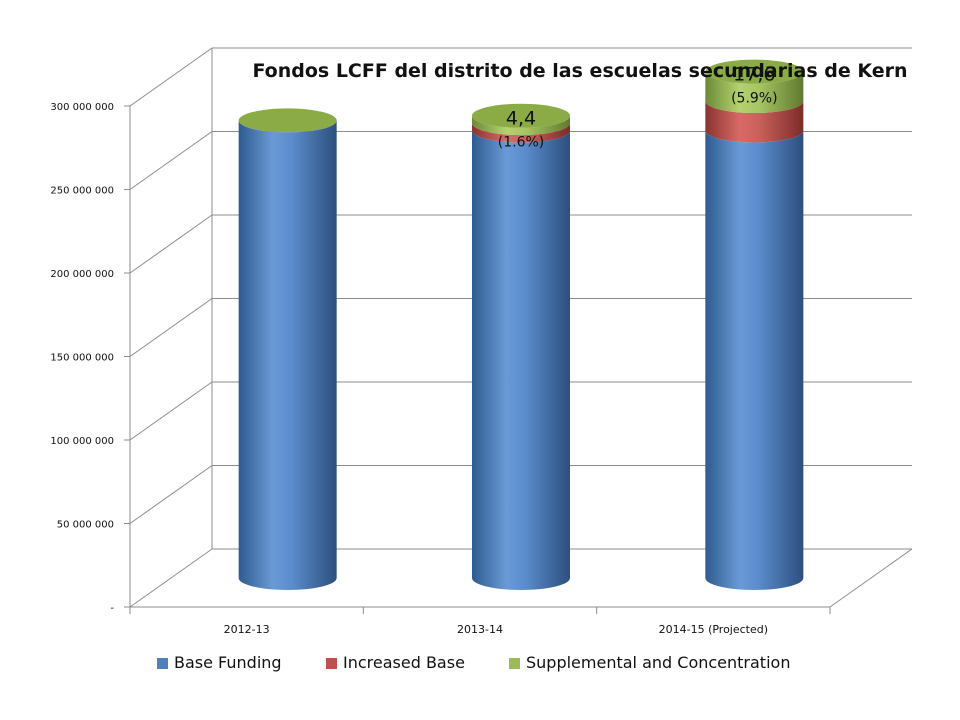  Describe the element at coordinates (713, 629) in the screenshot. I see `x-tick-label: 2014-15 (Projected)` at that location.